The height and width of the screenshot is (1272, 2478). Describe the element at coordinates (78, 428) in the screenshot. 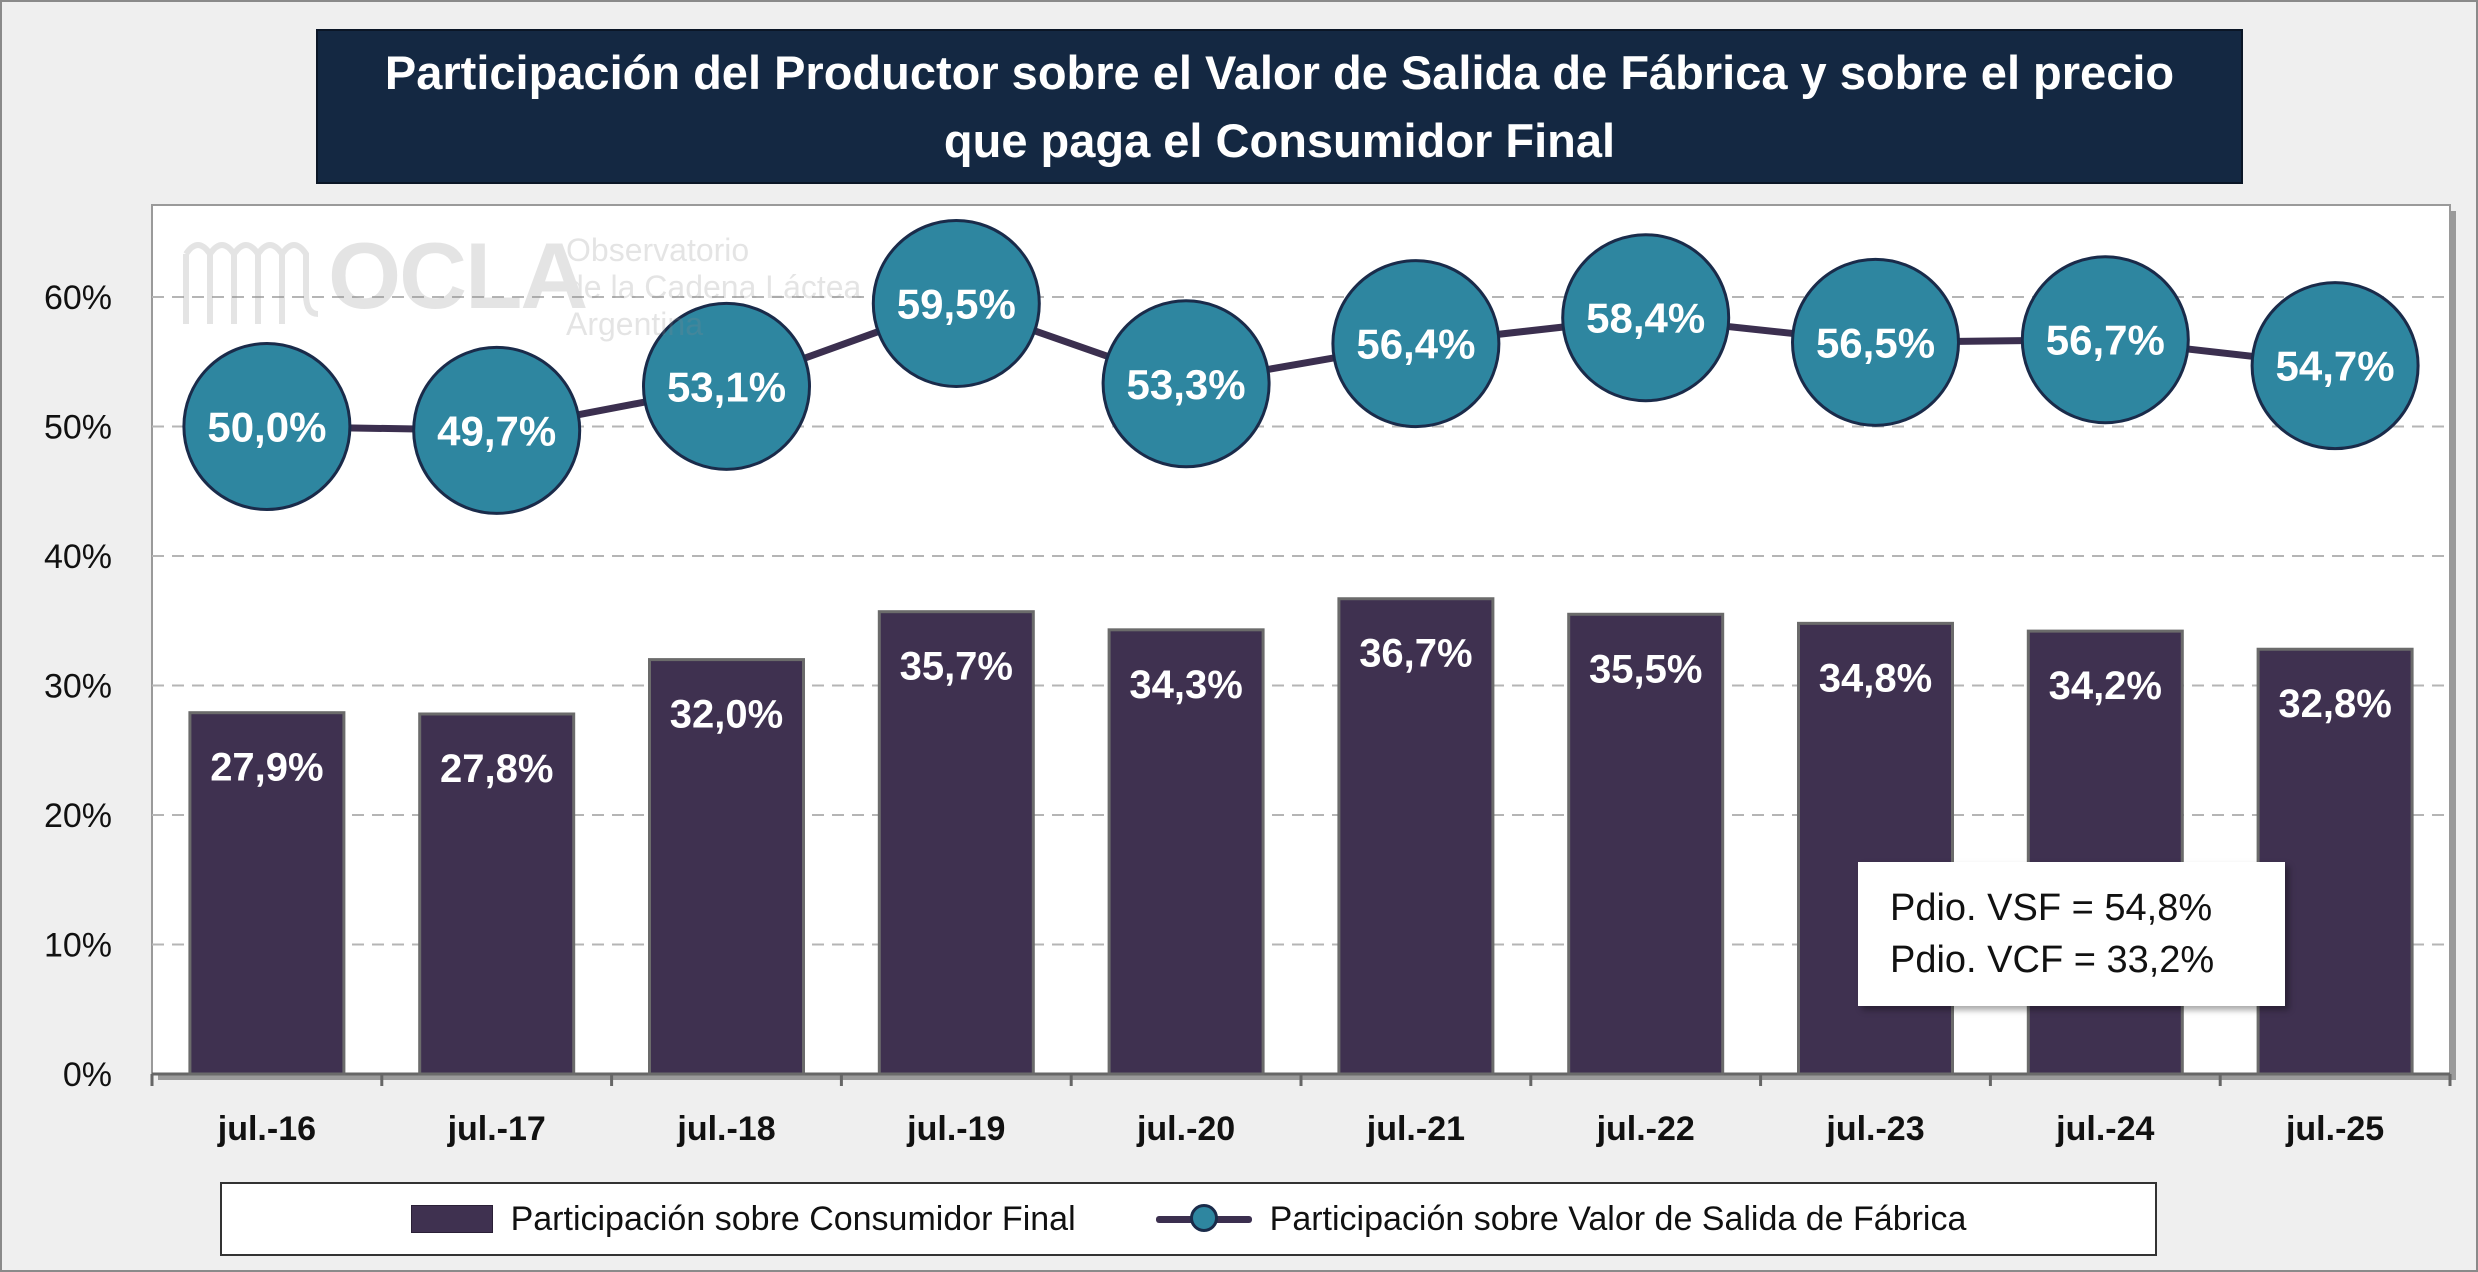

I see `y-tick-label: 50%` at that location.